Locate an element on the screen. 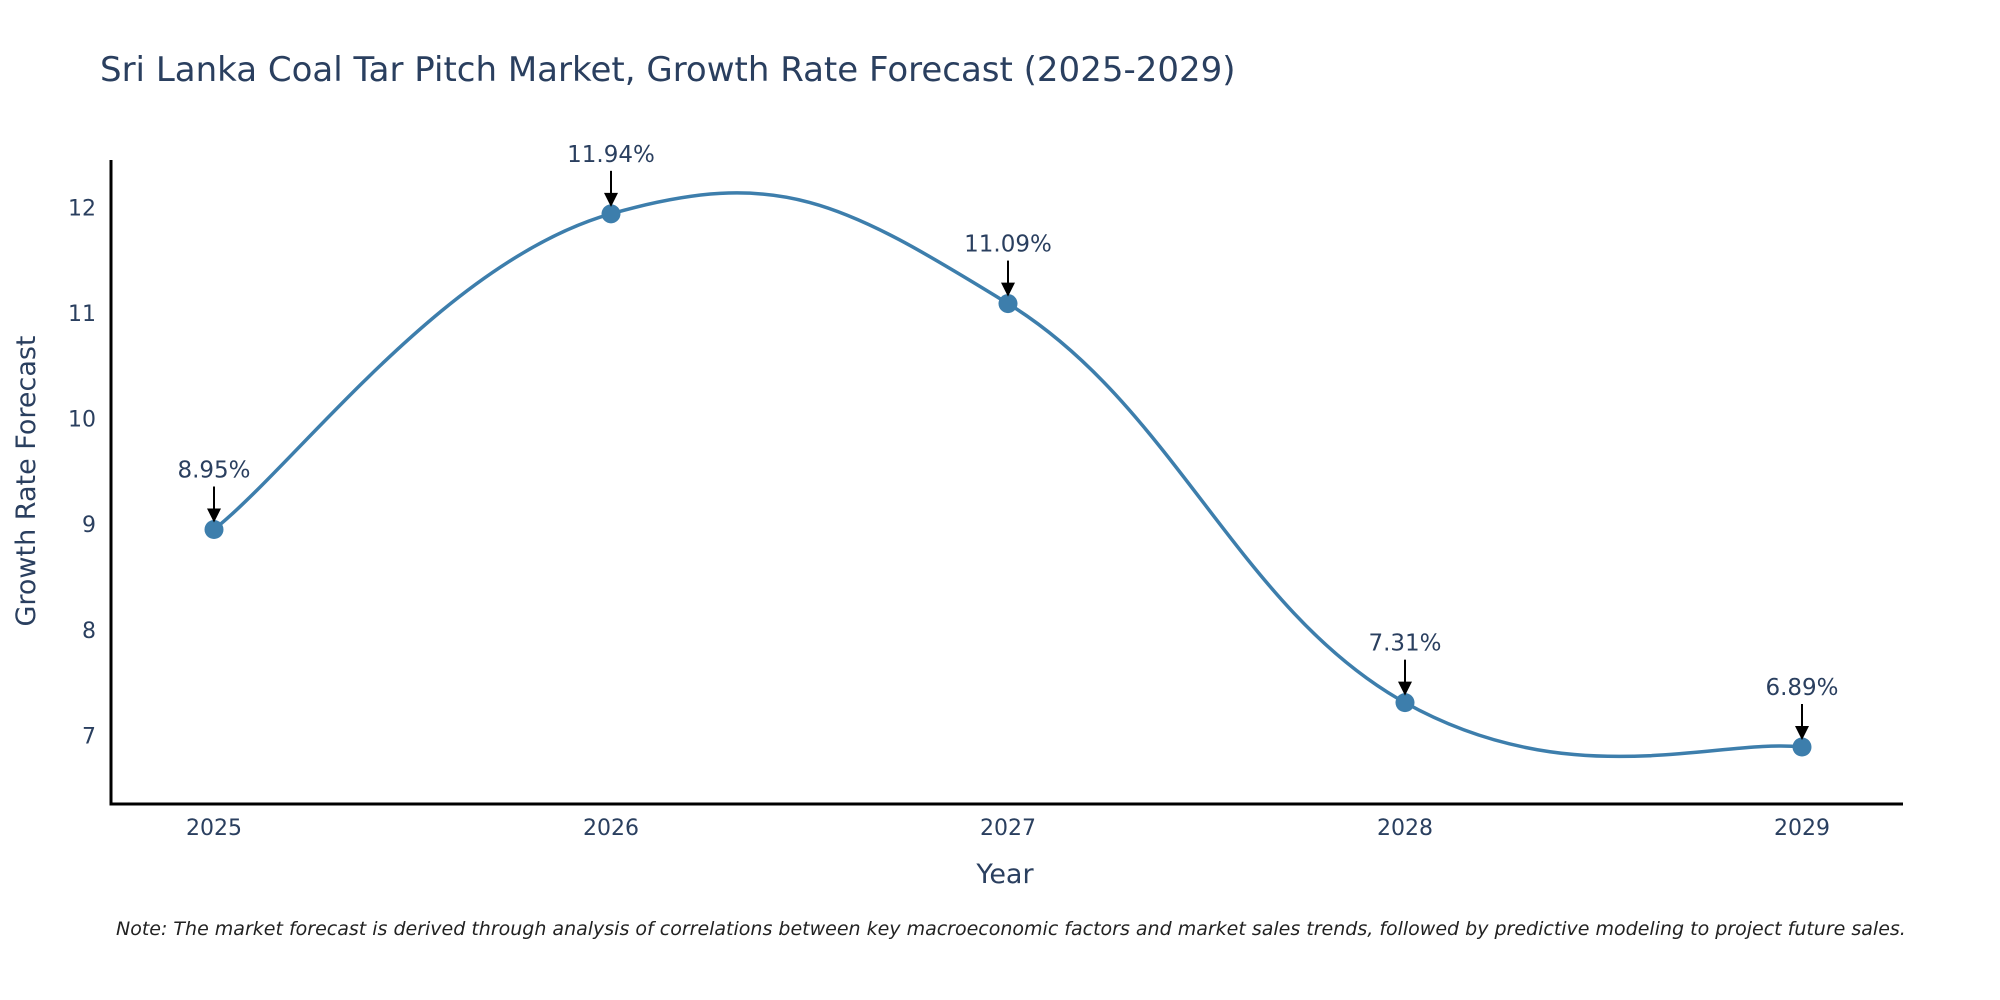  y-tick-label-12: 12 is located at coordinates (82, 209).